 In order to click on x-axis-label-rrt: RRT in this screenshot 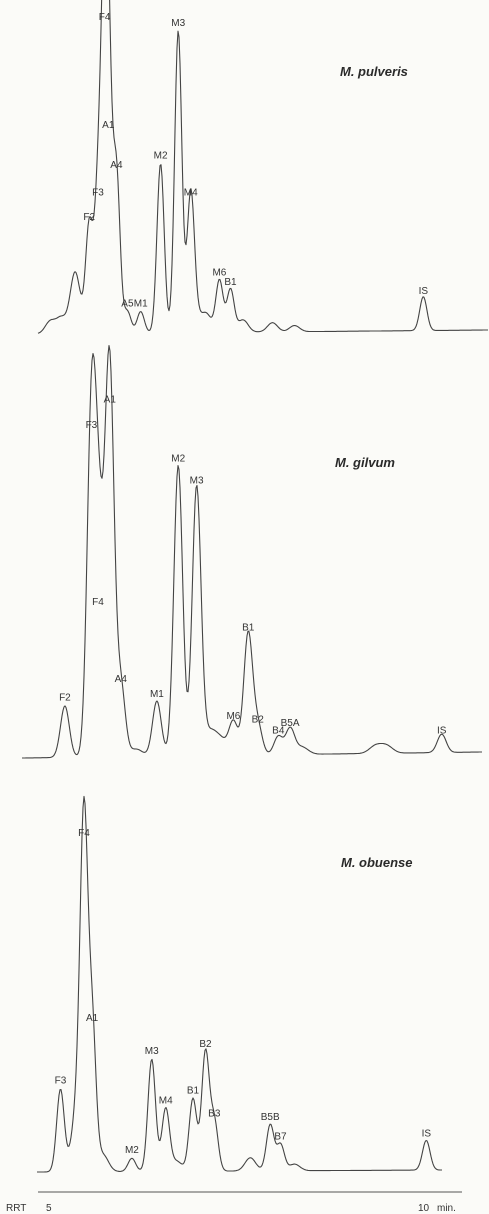, I will do `click(16, 1208)`.